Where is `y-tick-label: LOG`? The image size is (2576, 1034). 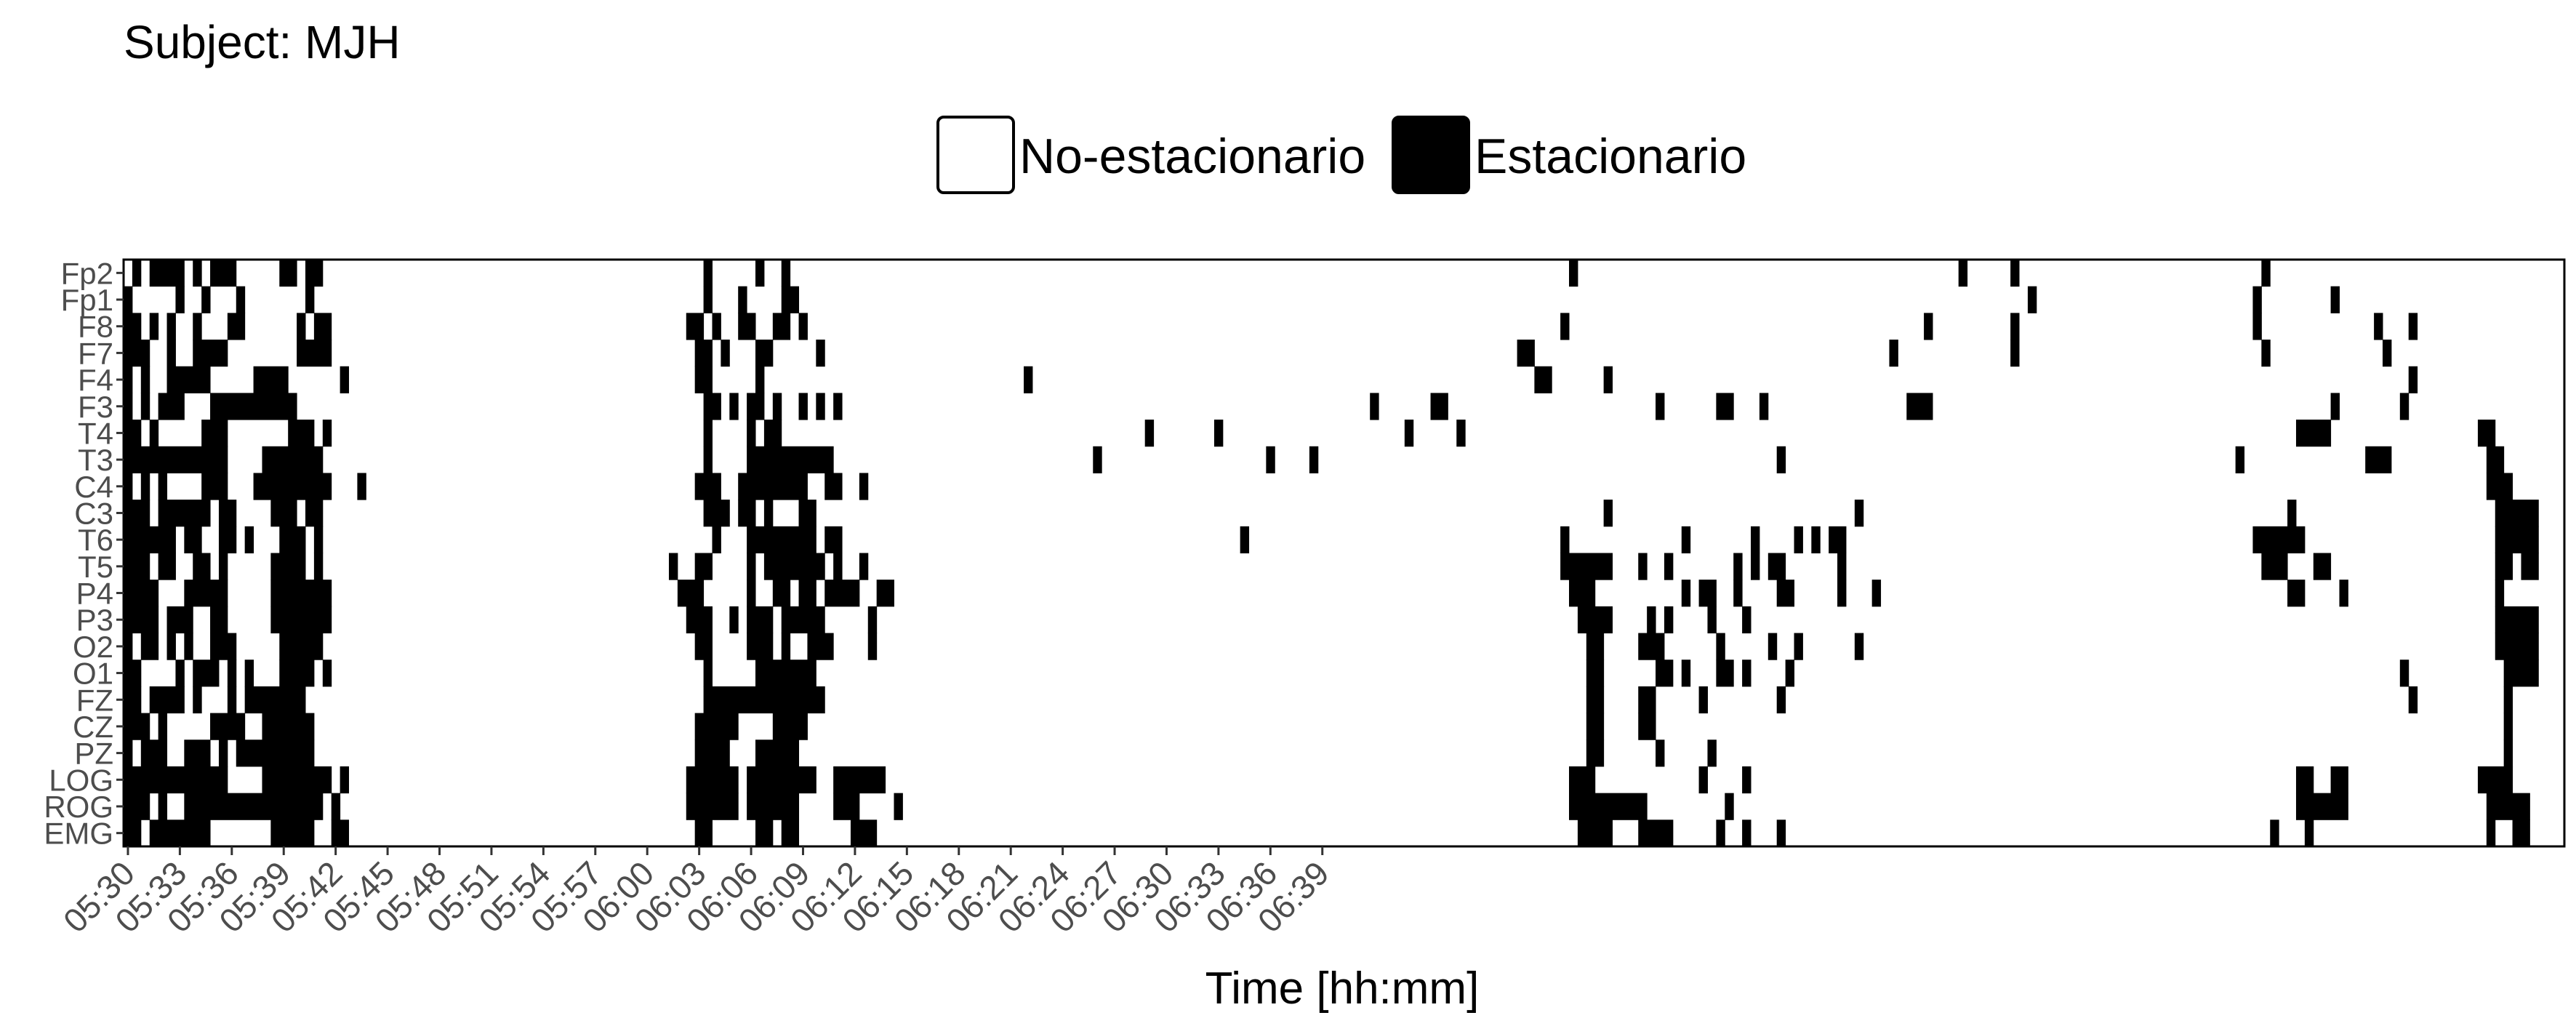
y-tick-label: LOG is located at coordinates (81, 780).